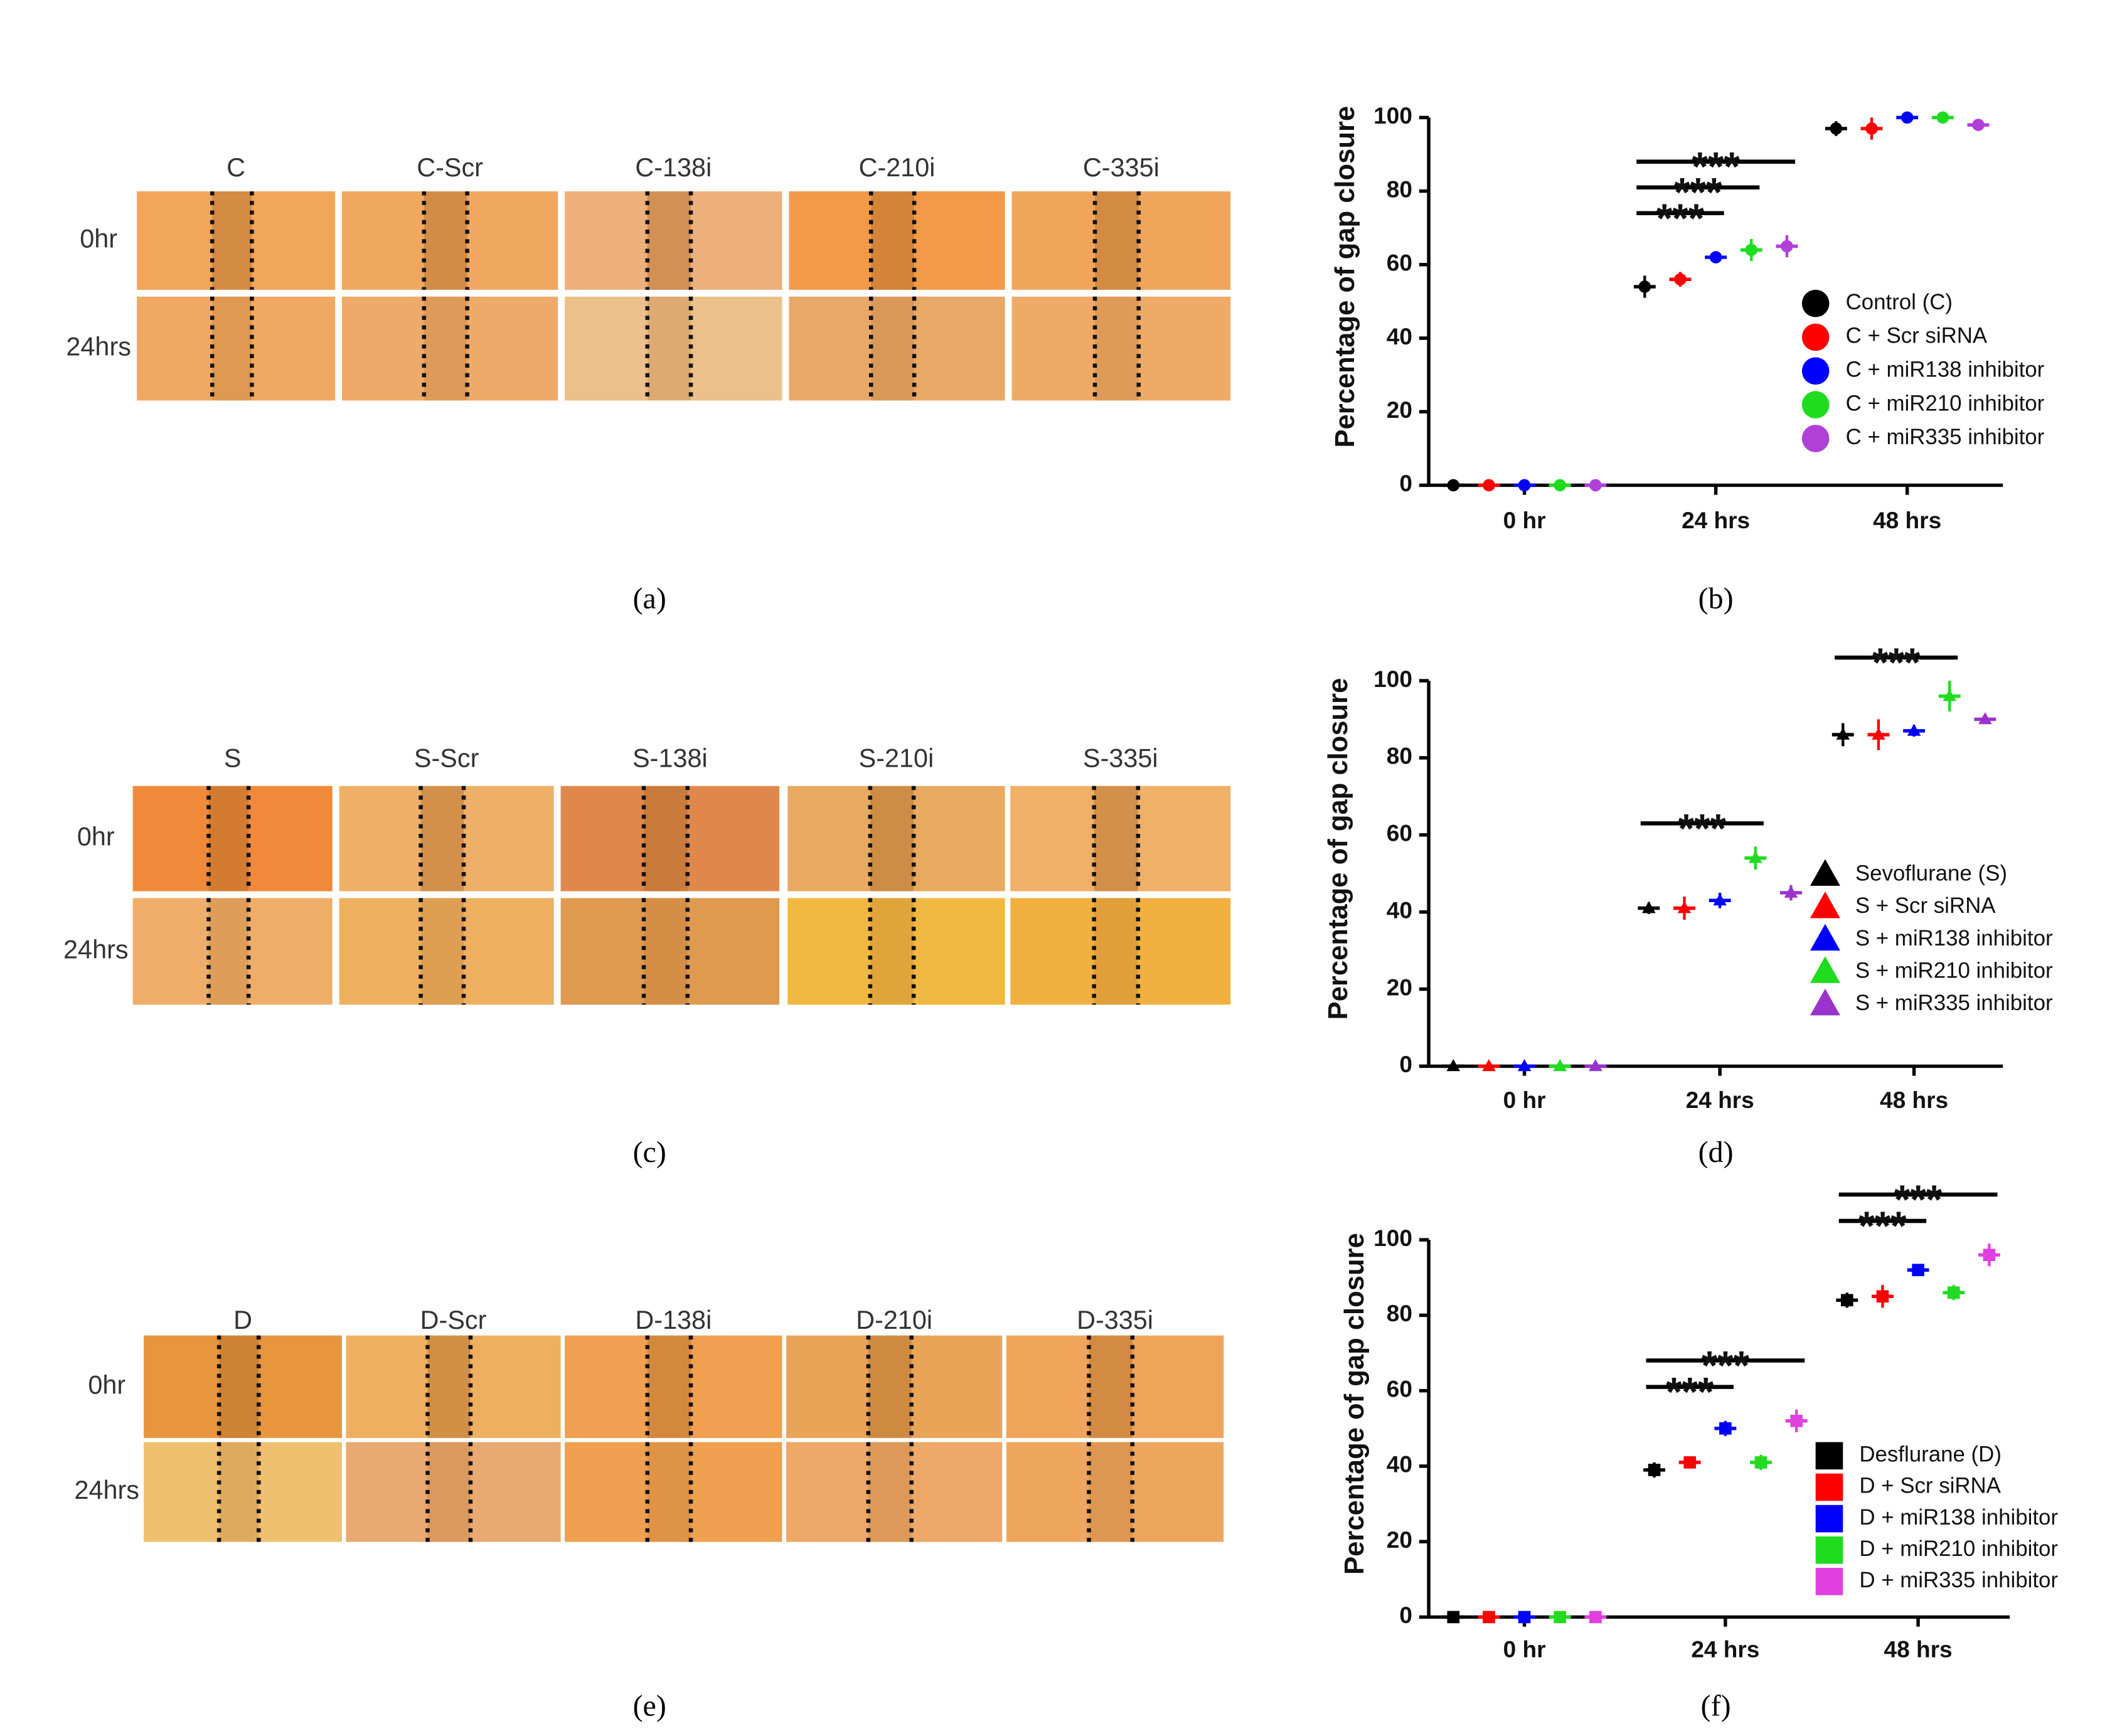  What do you see at coordinates (1338, 849) in the screenshot?
I see `y-axis-label: Percentage of gap closure` at bounding box center [1338, 849].